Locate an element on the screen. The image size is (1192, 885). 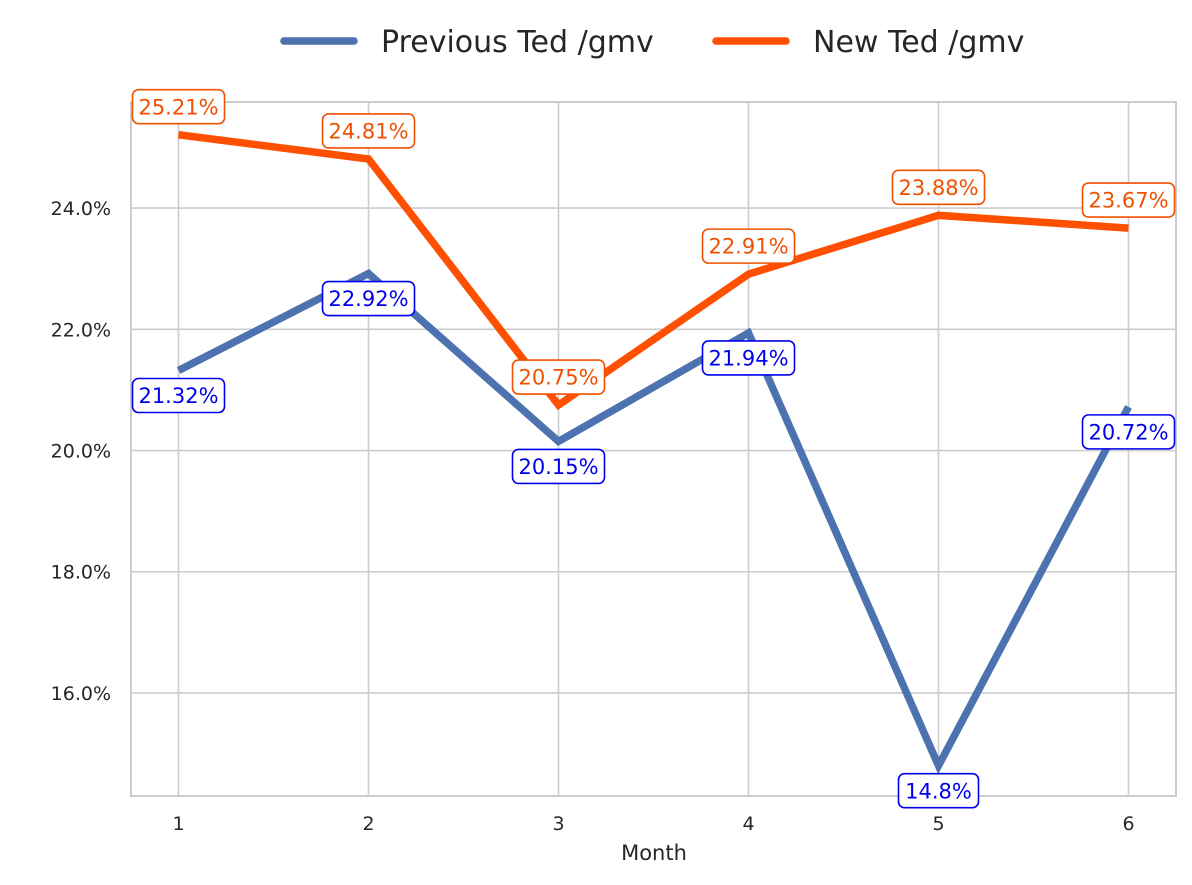
x-tick-label: 1 is located at coordinates (178, 824).